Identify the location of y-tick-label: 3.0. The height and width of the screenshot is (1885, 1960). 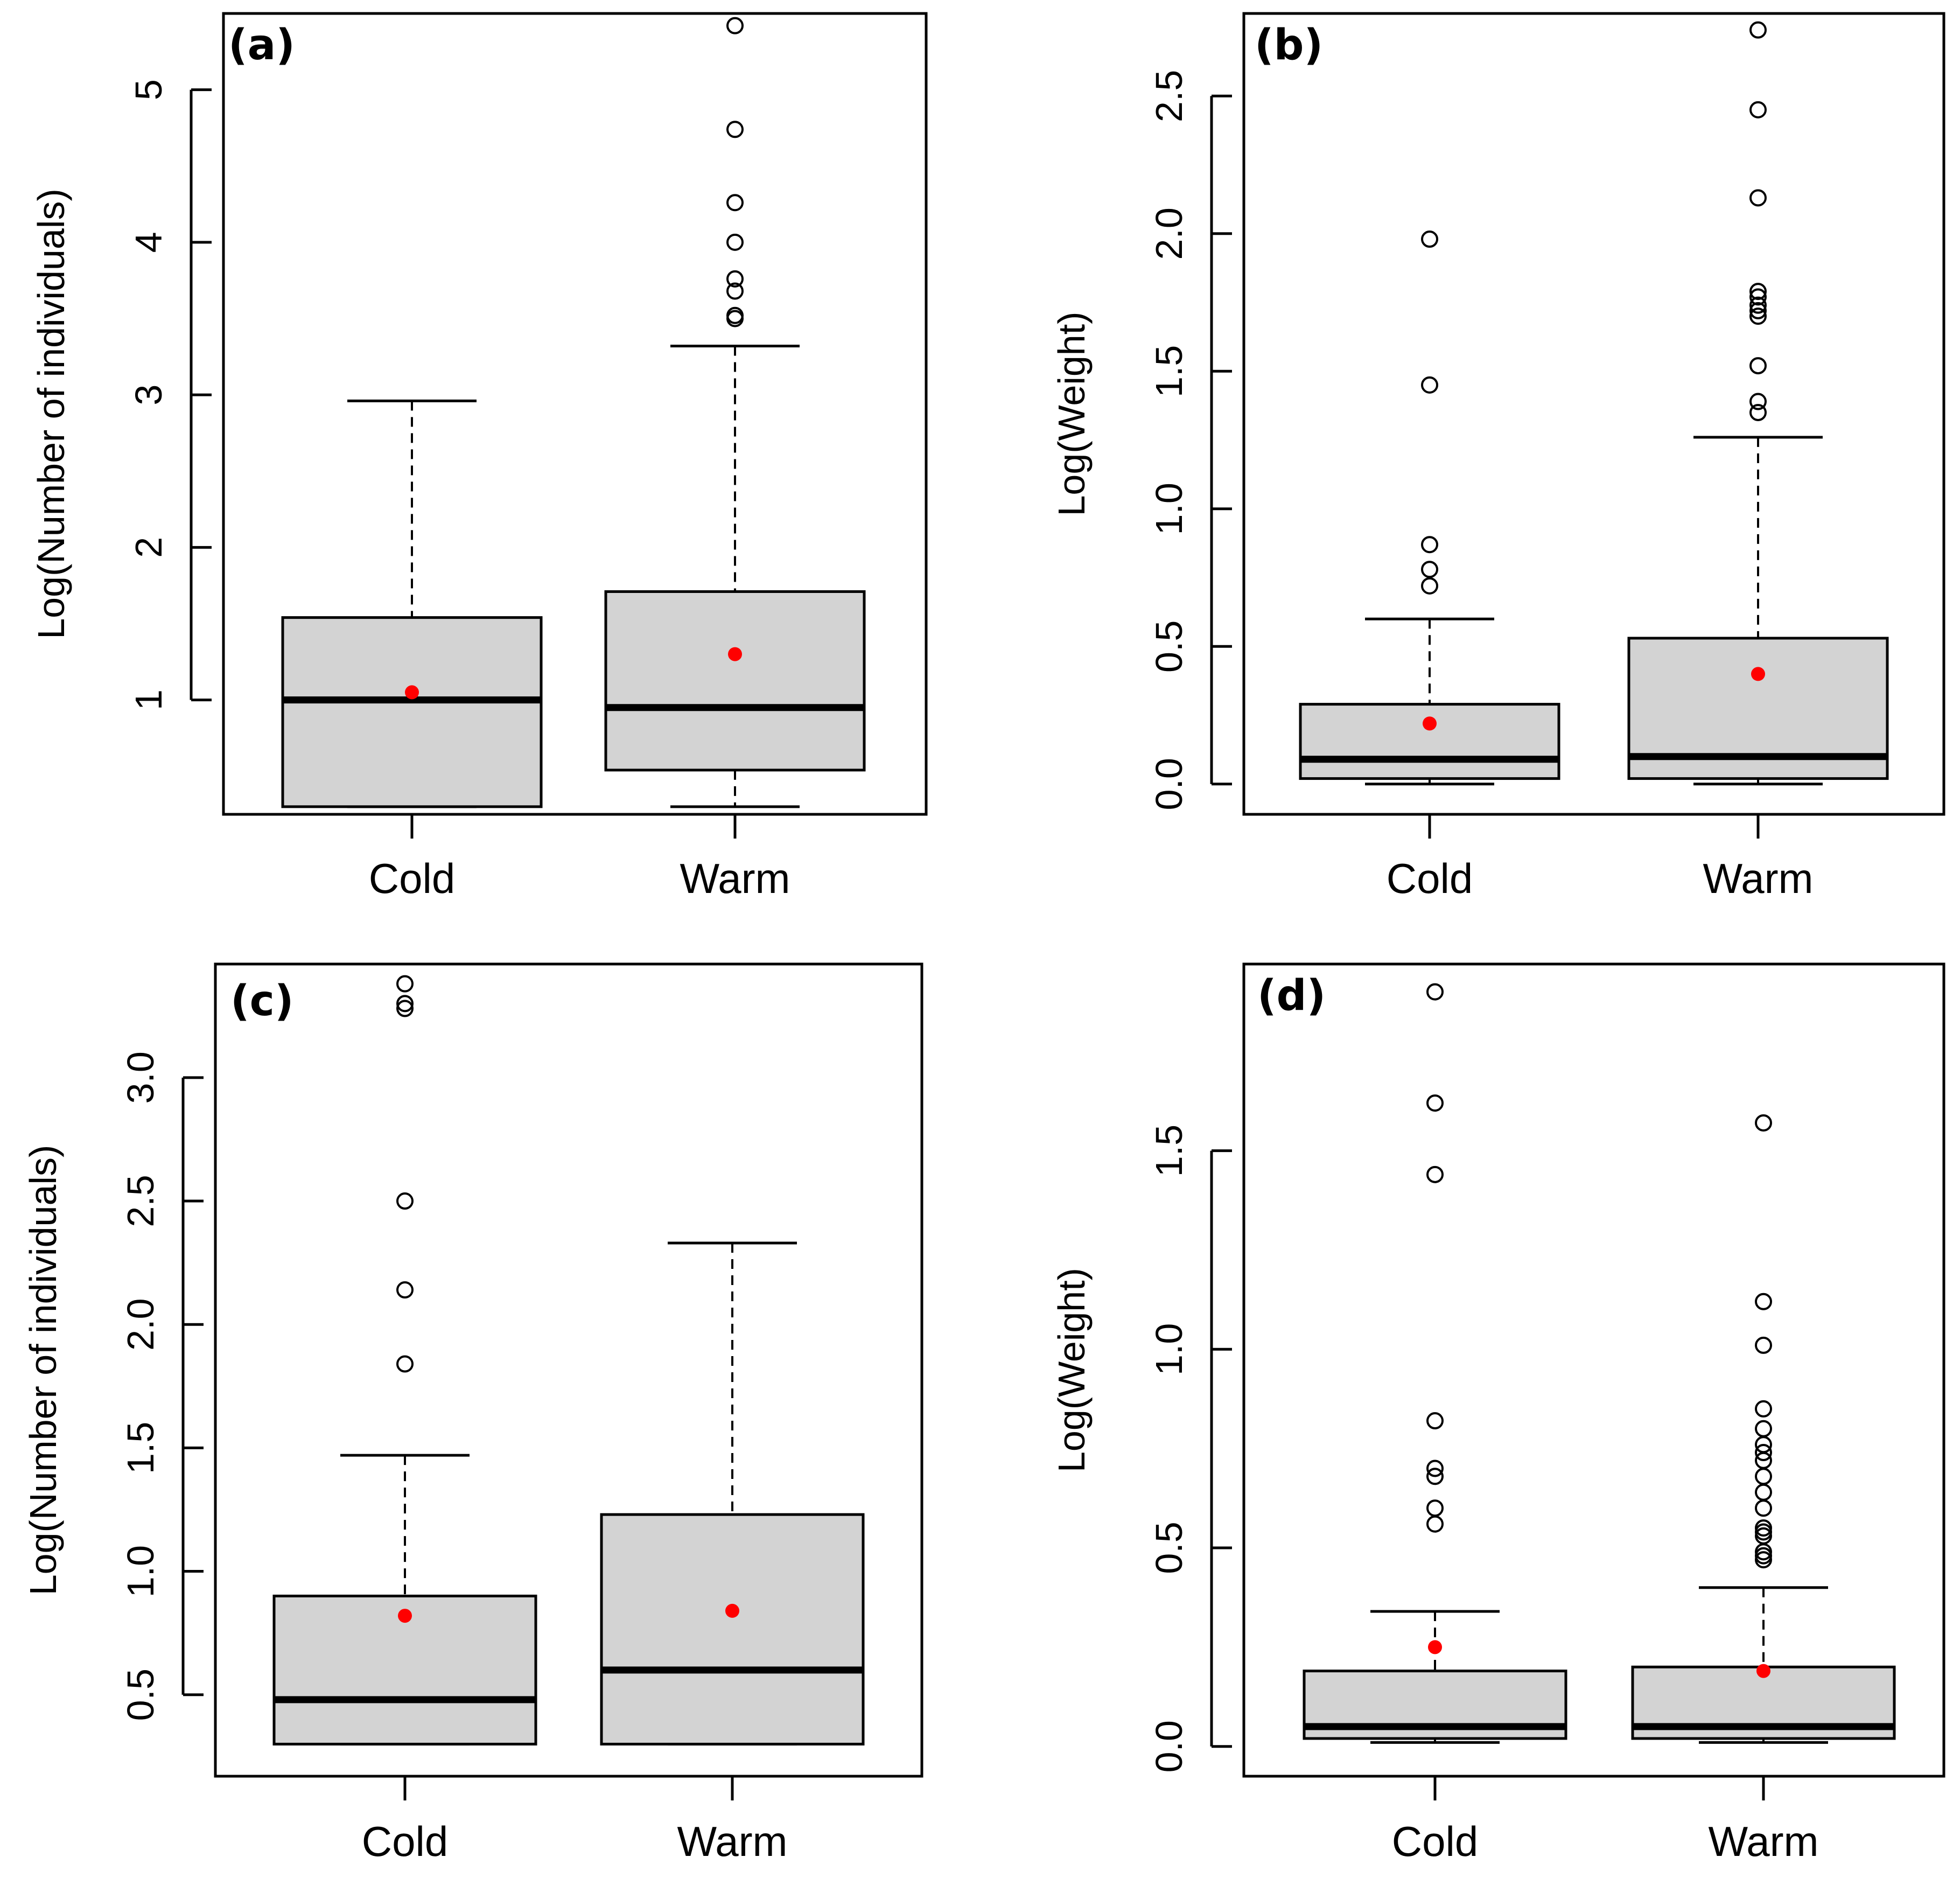
(141, 1078).